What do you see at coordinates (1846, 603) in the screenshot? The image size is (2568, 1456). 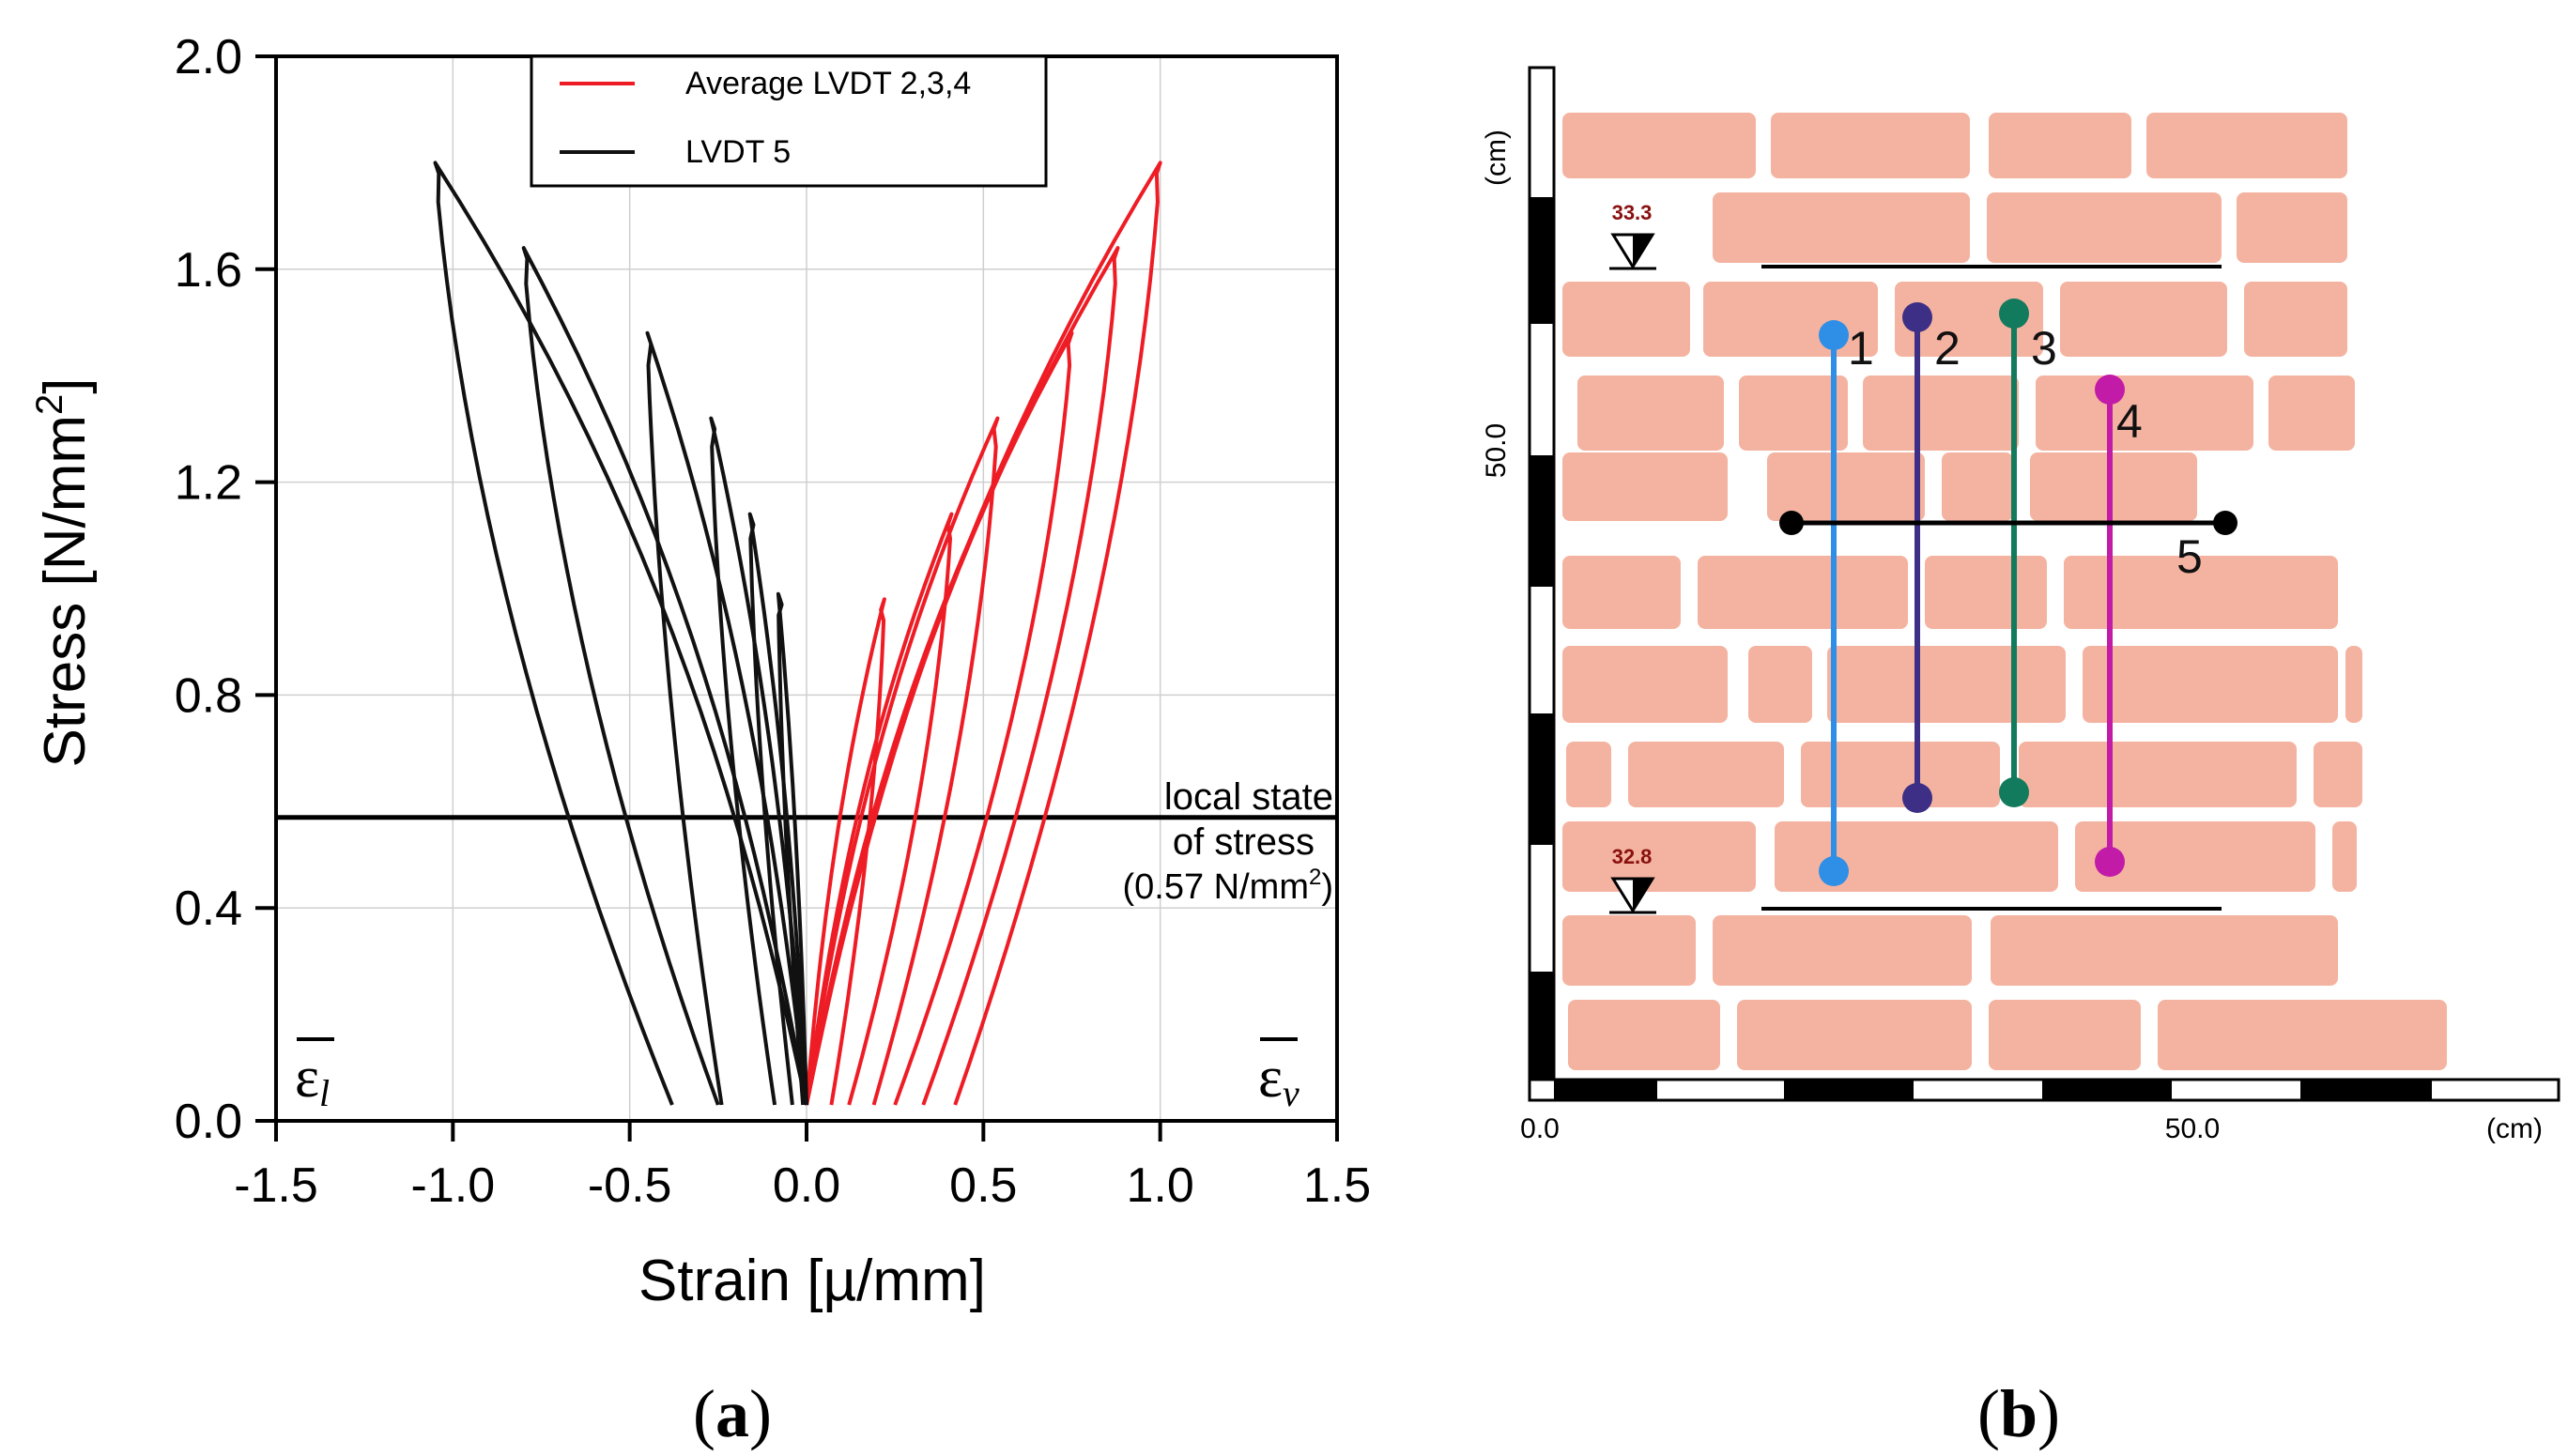 I see `lvdt-1: 1` at bounding box center [1846, 603].